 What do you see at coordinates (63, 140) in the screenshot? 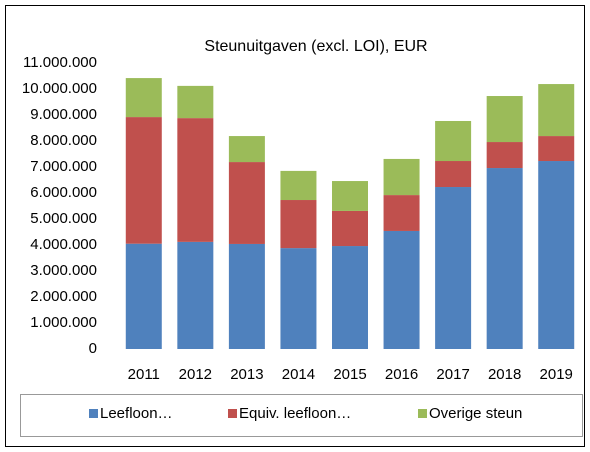
I see `y-tick-label: 8.000.000` at bounding box center [63, 140].